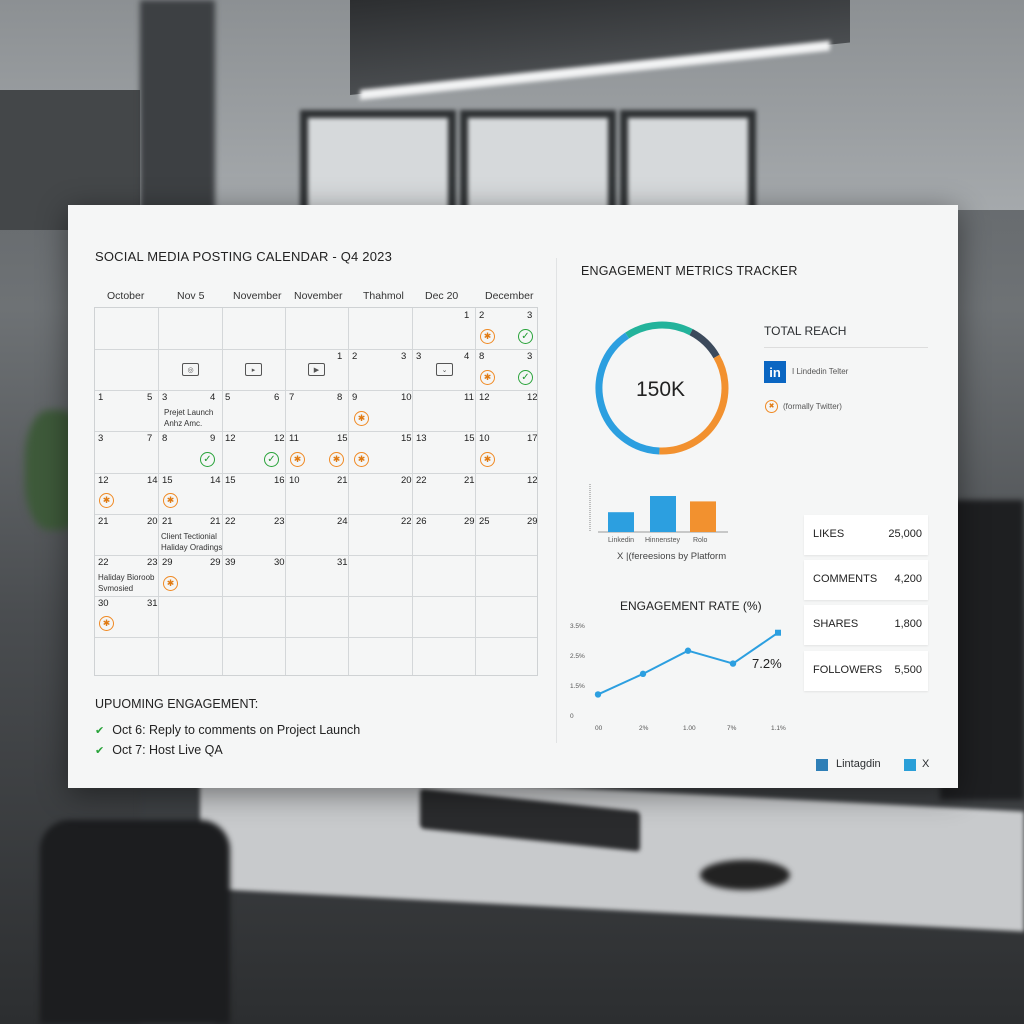 The image size is (1024, 1024). I want to click on image-icon: ⌄, so click(444, 369).